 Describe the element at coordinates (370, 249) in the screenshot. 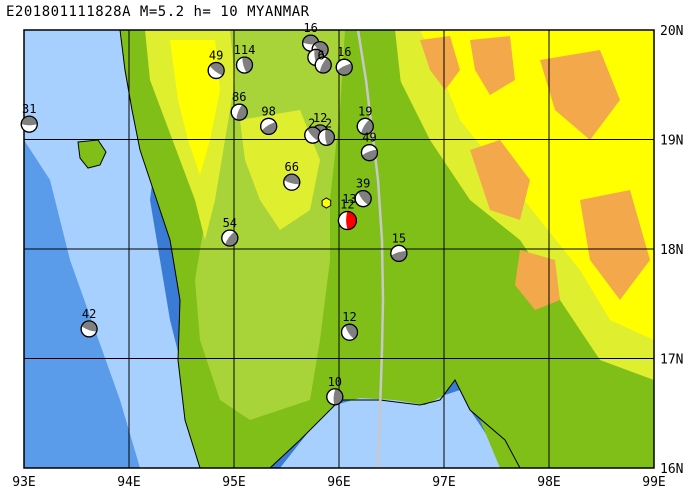

I see `sagaing-fault` at that location.